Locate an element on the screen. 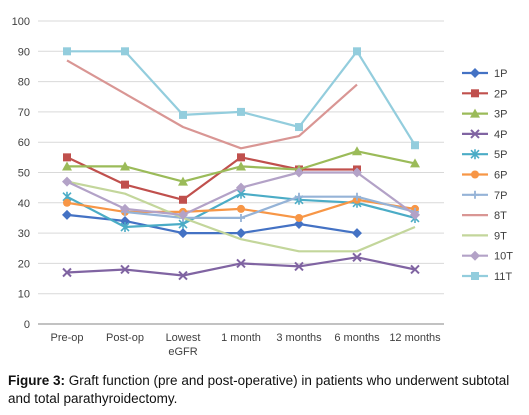  series-10t is located at coordinates (241, 193).